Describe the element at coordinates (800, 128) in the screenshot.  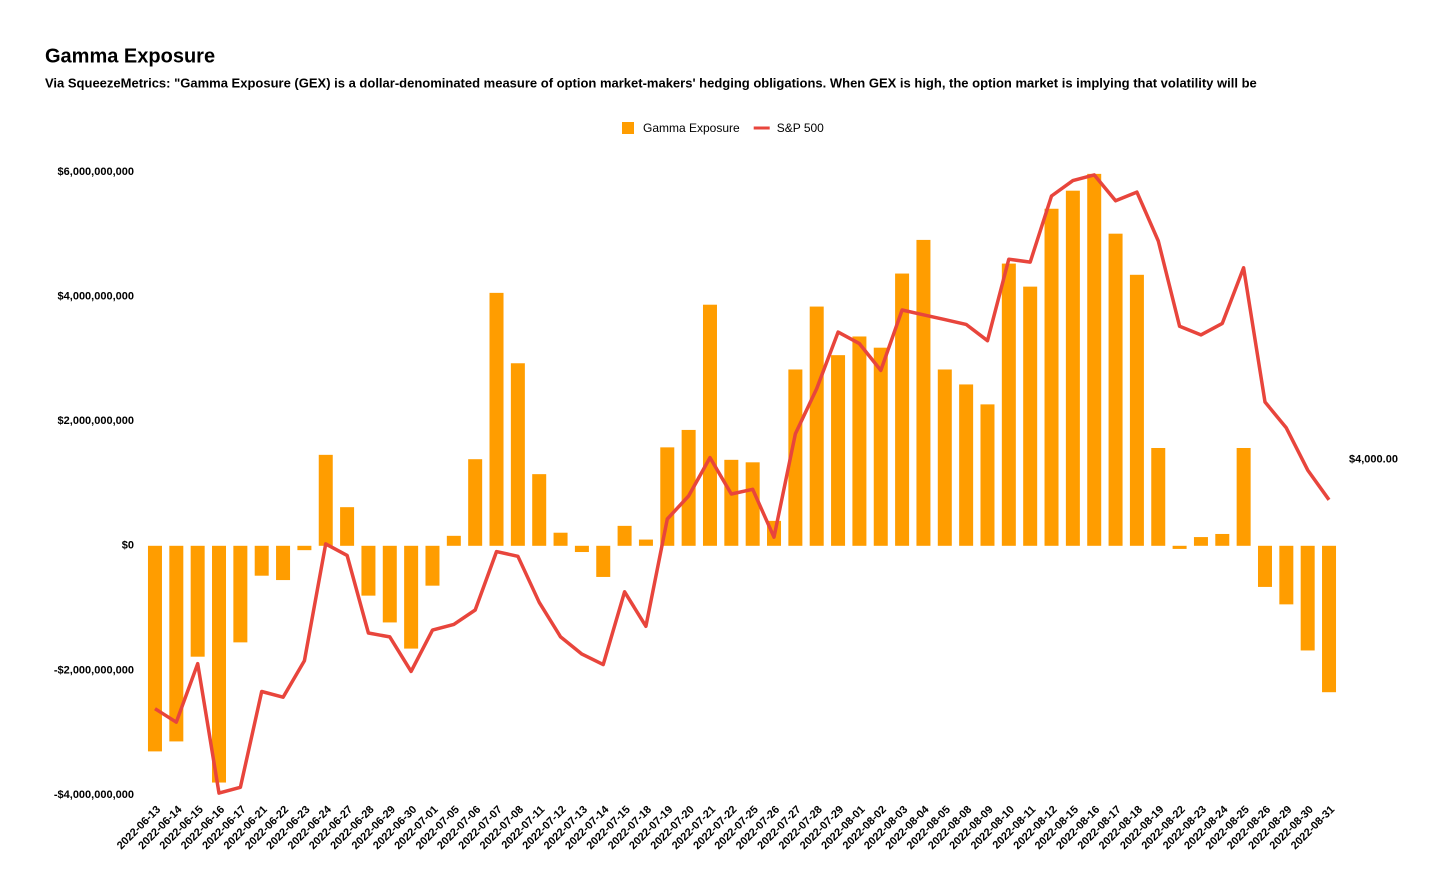
I see `legend-label: S&P 500` at that location.